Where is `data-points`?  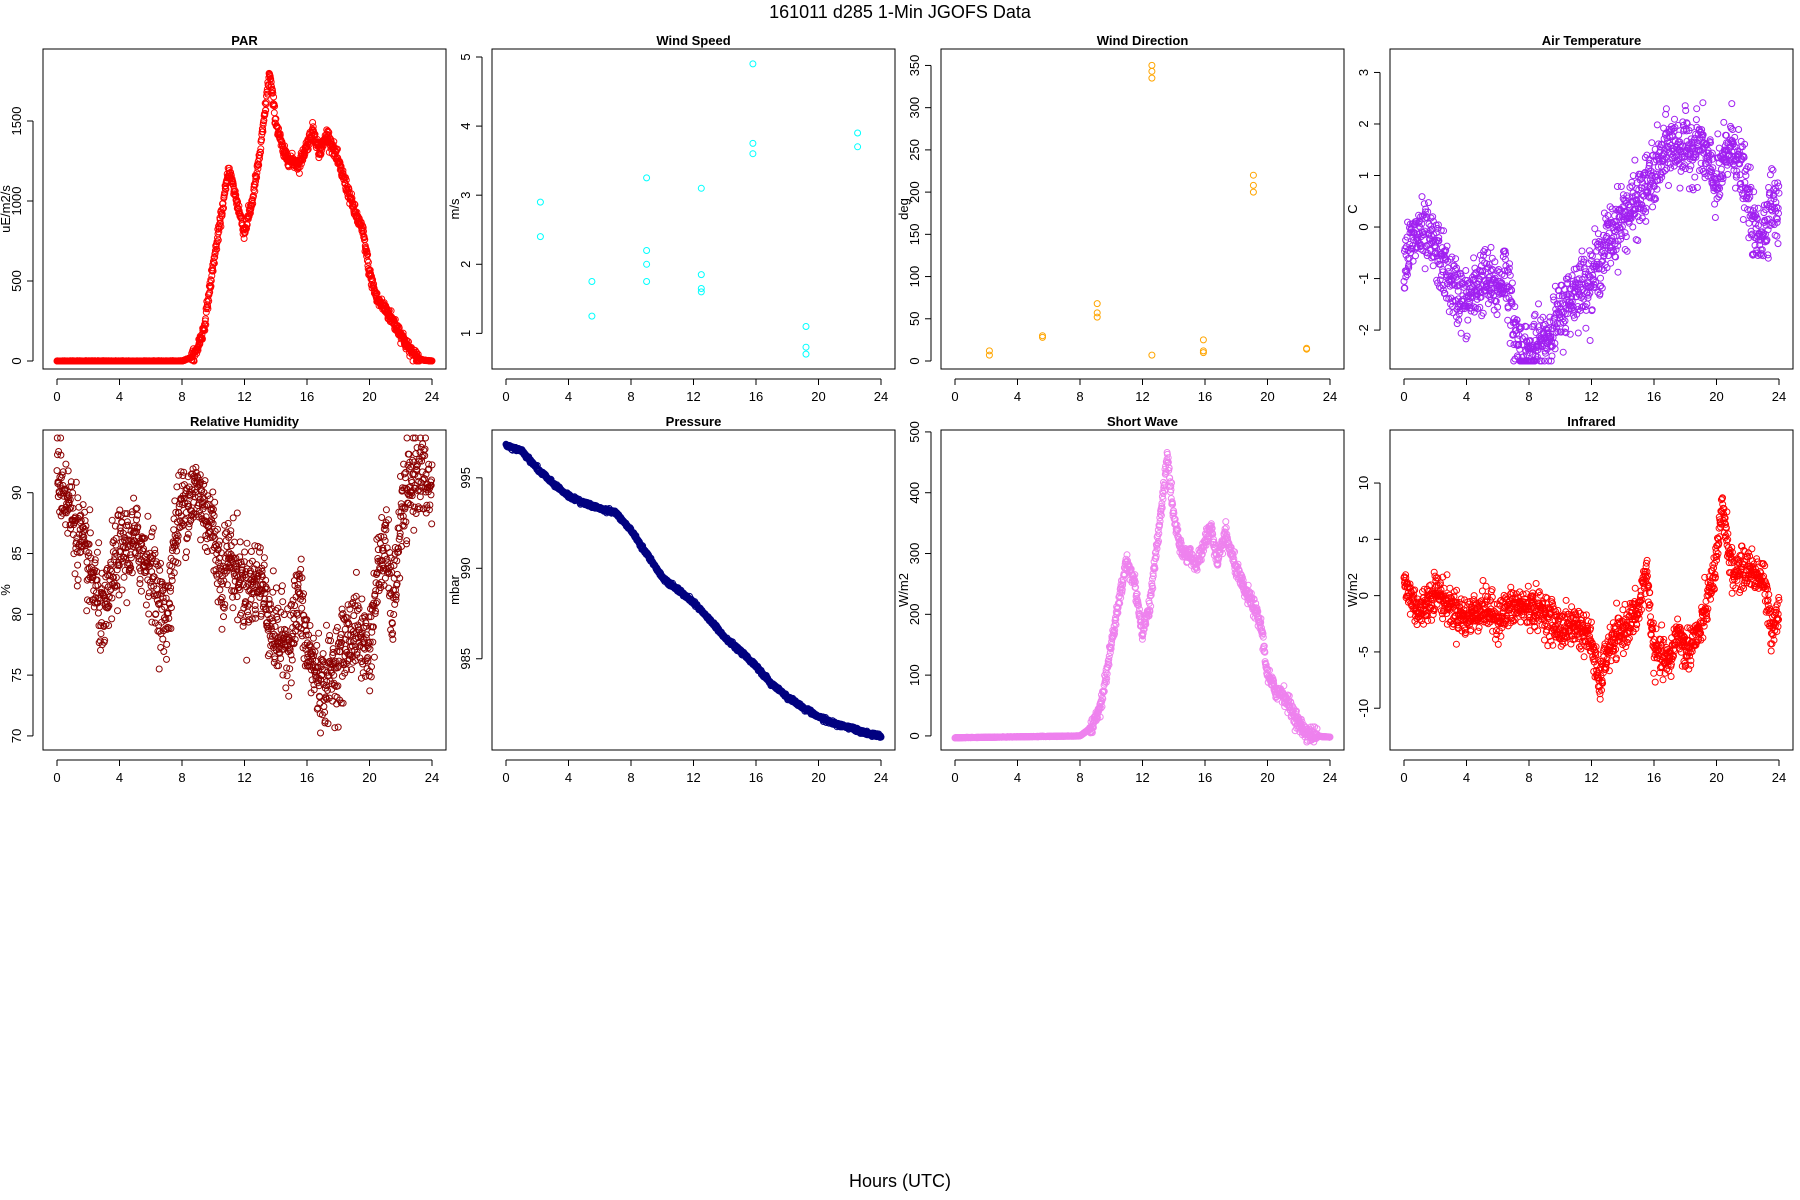 data-points is located at coordinates (699, 209).